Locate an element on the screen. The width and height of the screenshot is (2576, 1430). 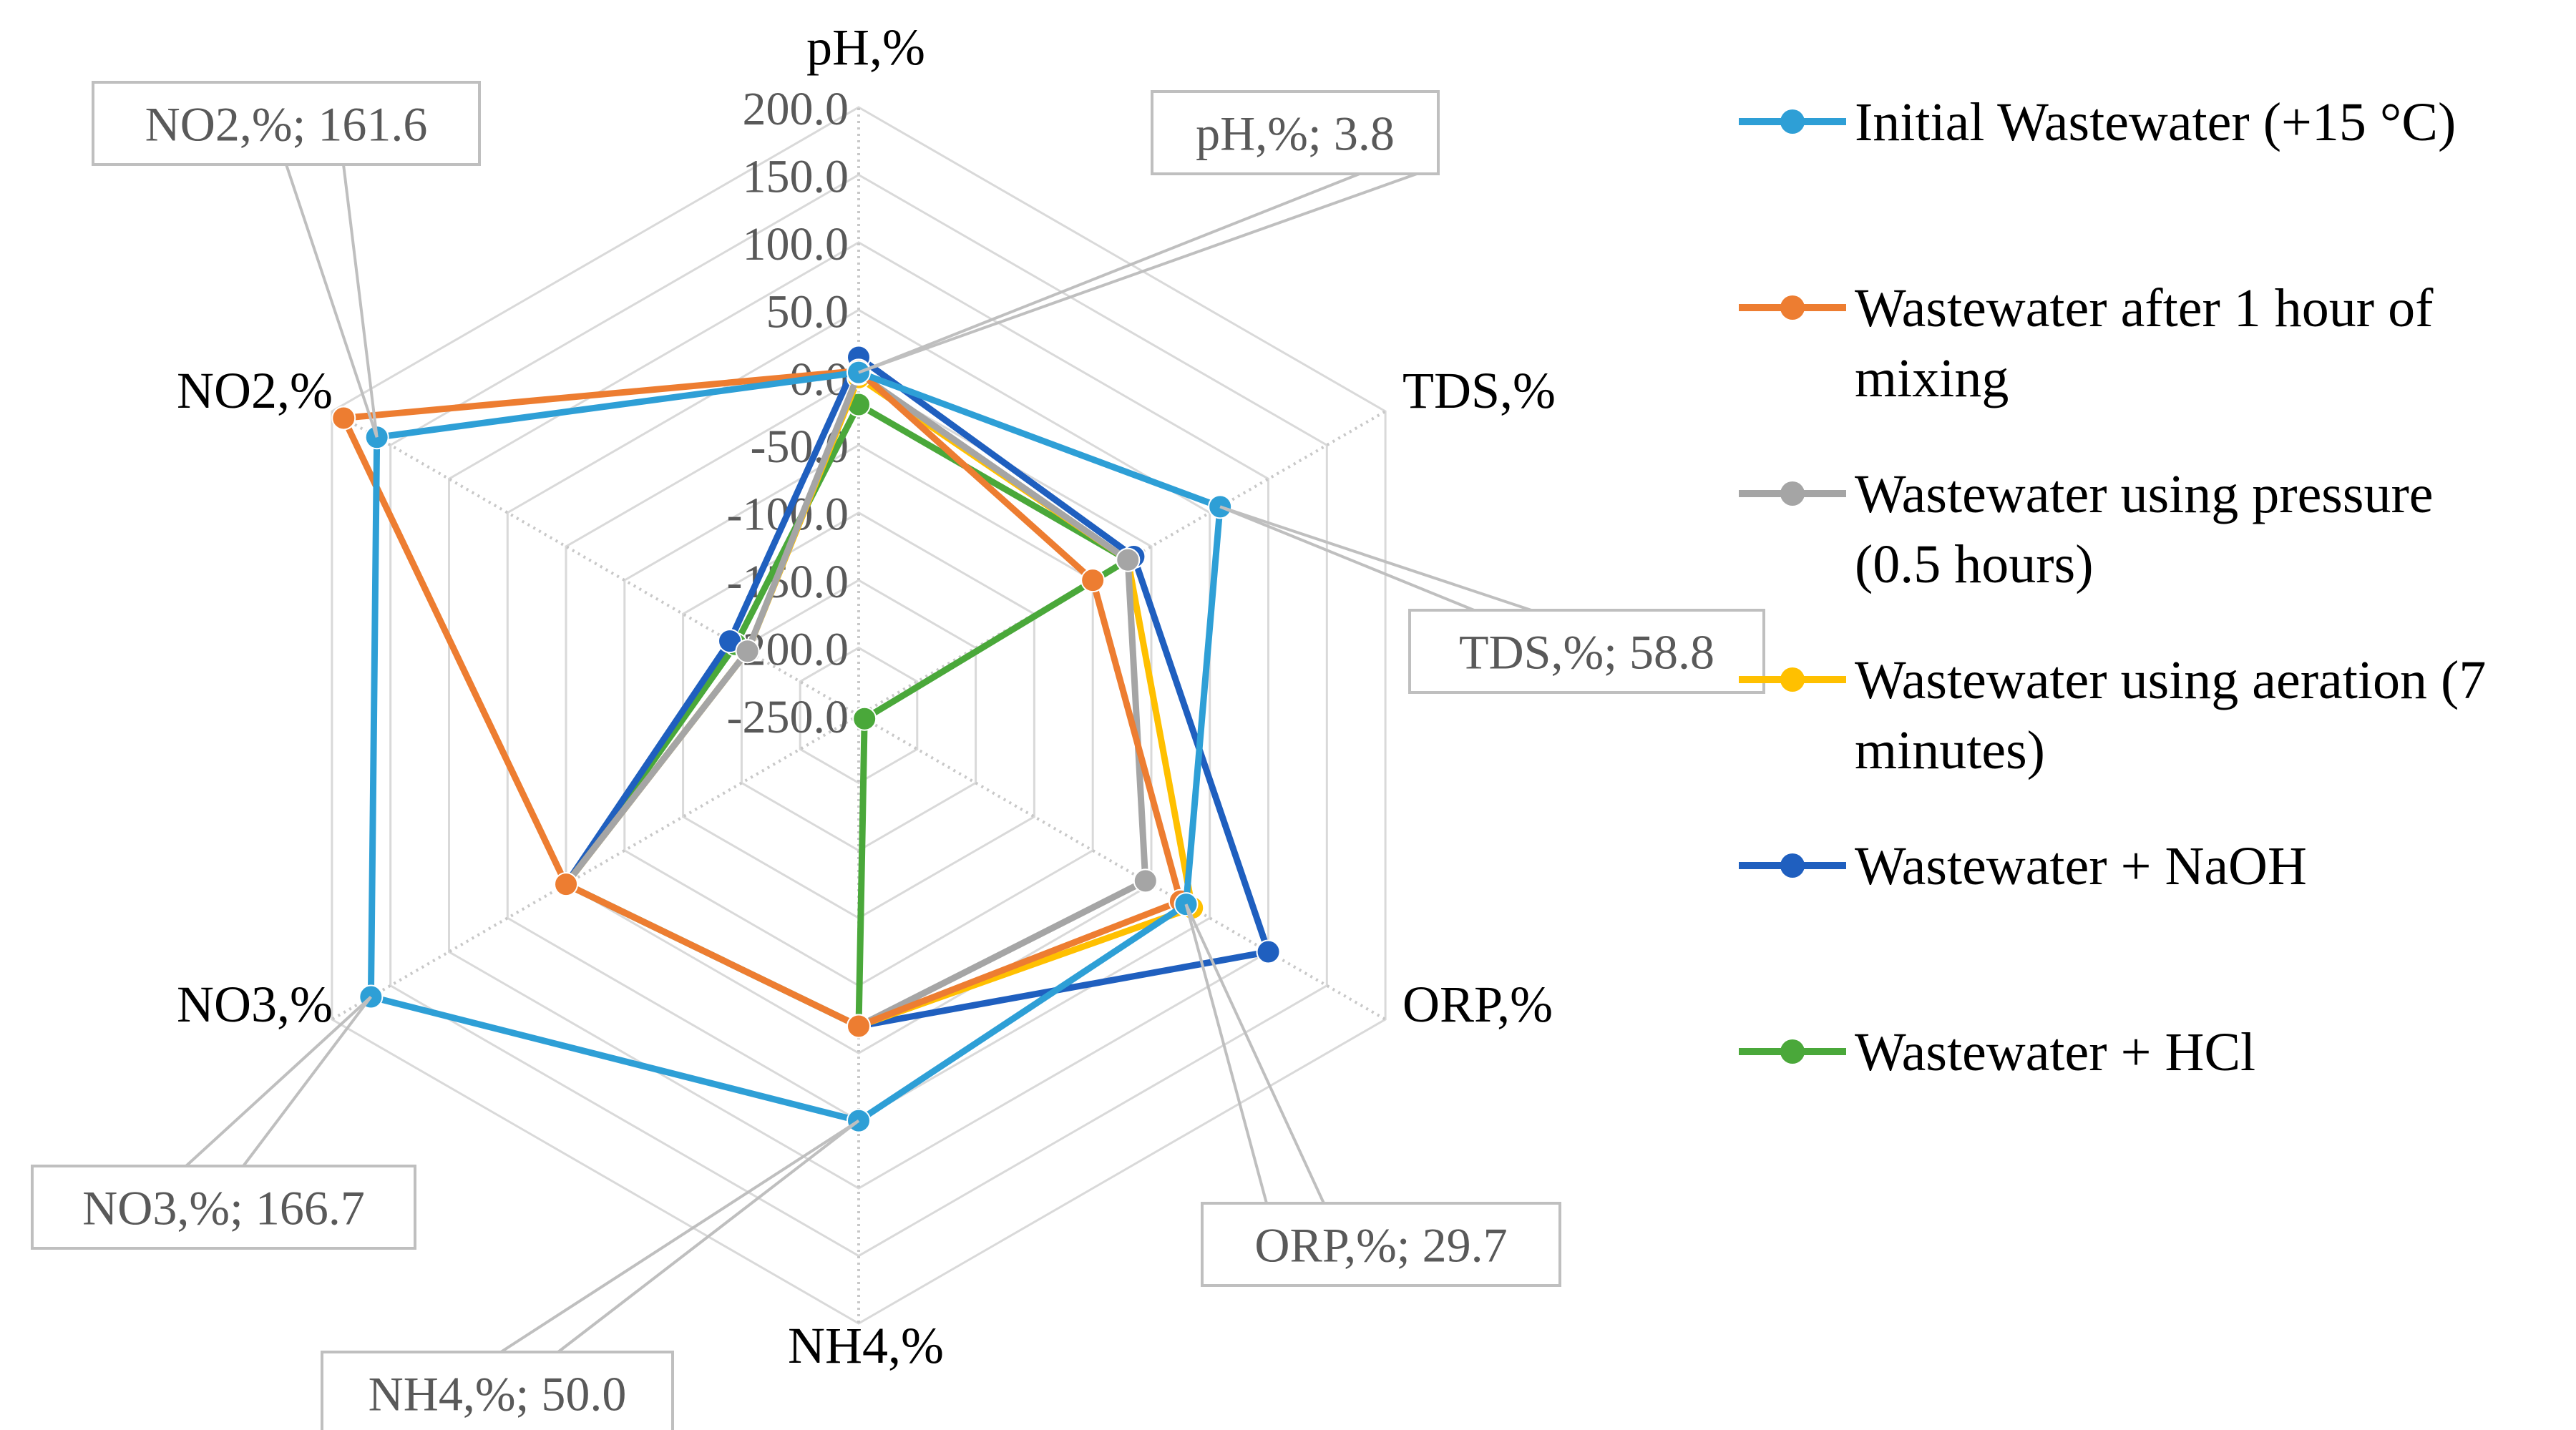
legend-label: mixing is located at coordinates (1932, 378).